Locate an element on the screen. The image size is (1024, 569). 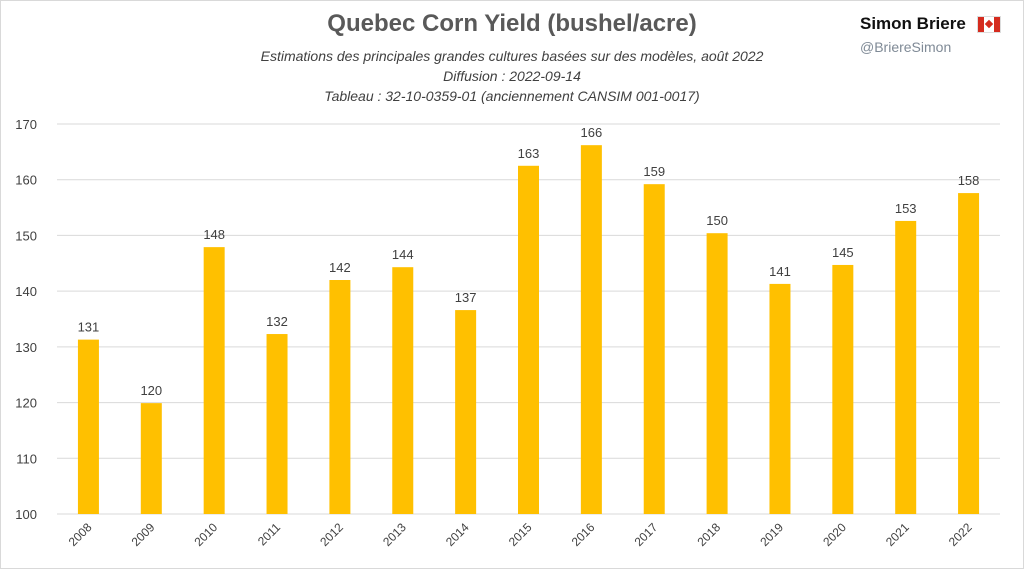
x-tick-label: 2020 is located at coordinates (834, 534).